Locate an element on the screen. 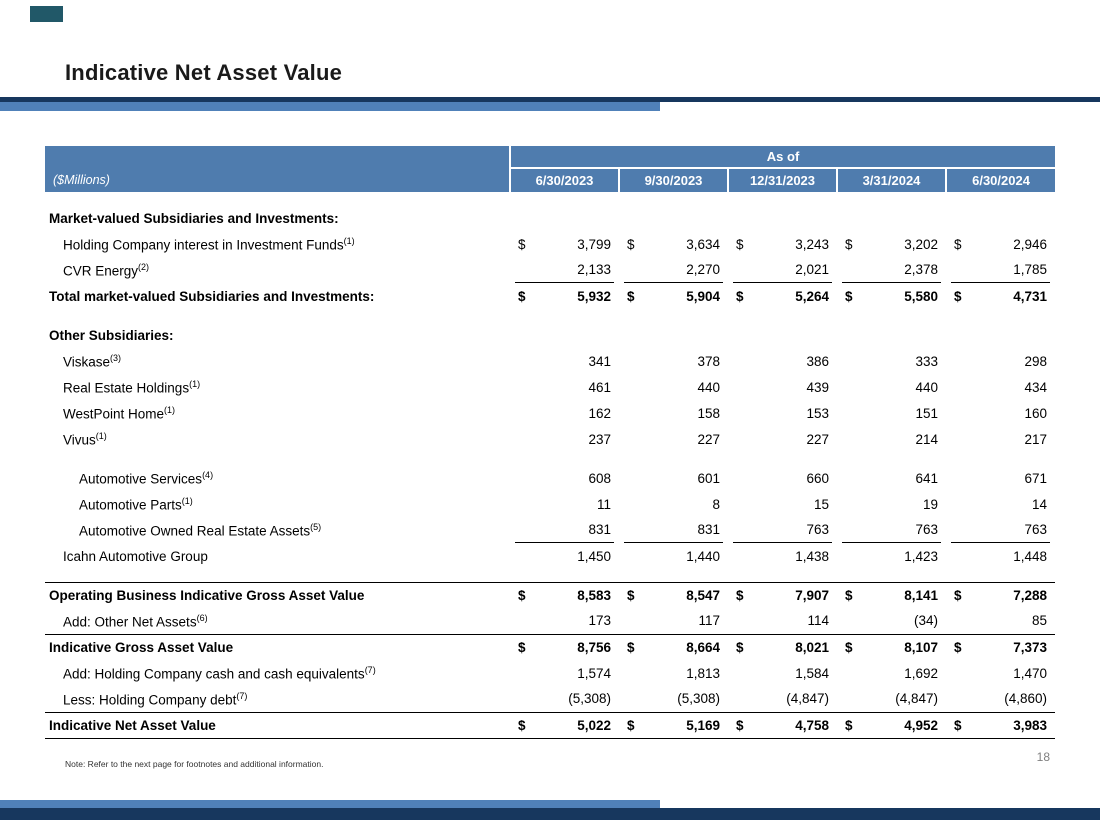  value-cell: 8 is located at coordinates (673, 504).